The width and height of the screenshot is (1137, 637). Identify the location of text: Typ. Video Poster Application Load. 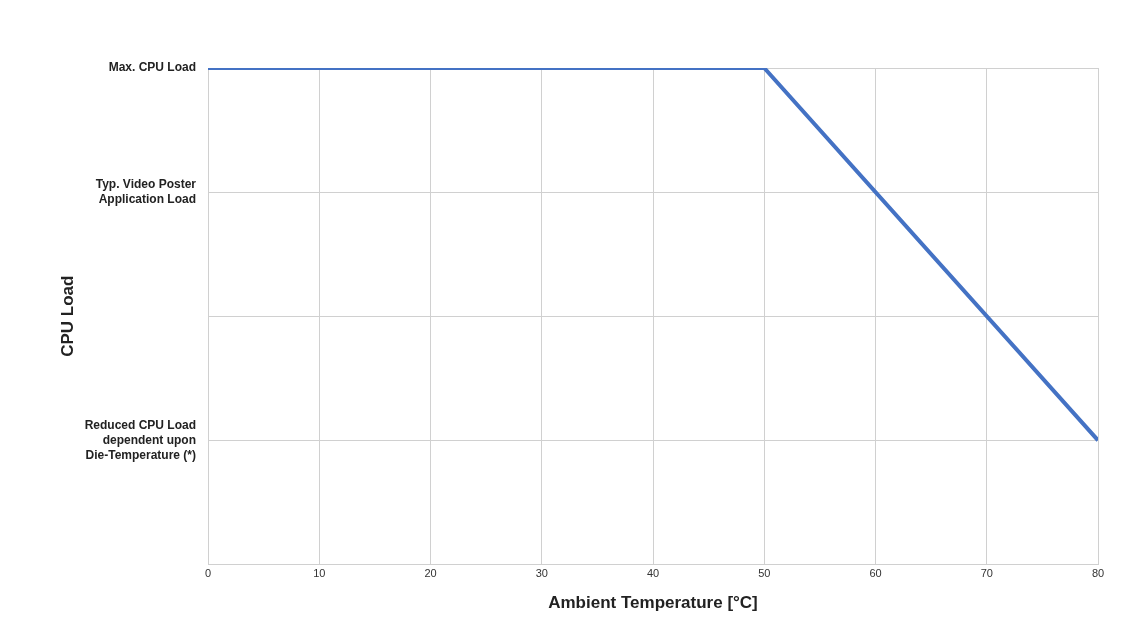
(146, 191).